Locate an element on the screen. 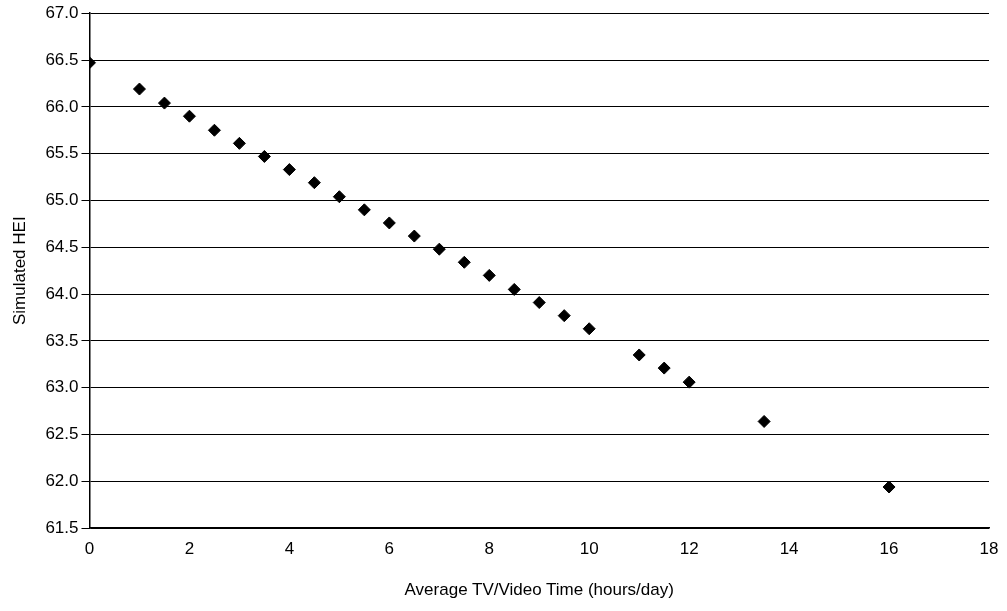  y-tick-label: 63.0 is located at coordinates (62, 387).